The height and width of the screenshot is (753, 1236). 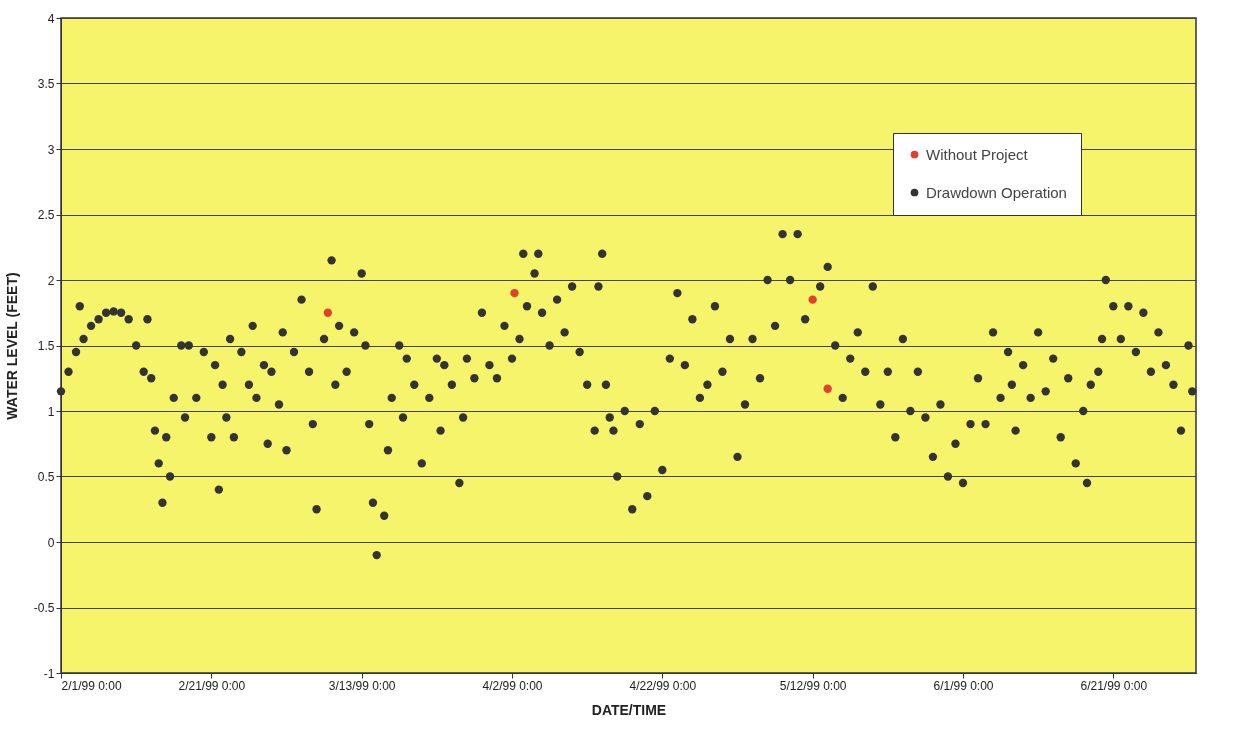 What do you see at coordinates (663, 685) in the screenshot?
I see `x-tick-label: 4/22/99 0:00` at bounding box center [663, 685].